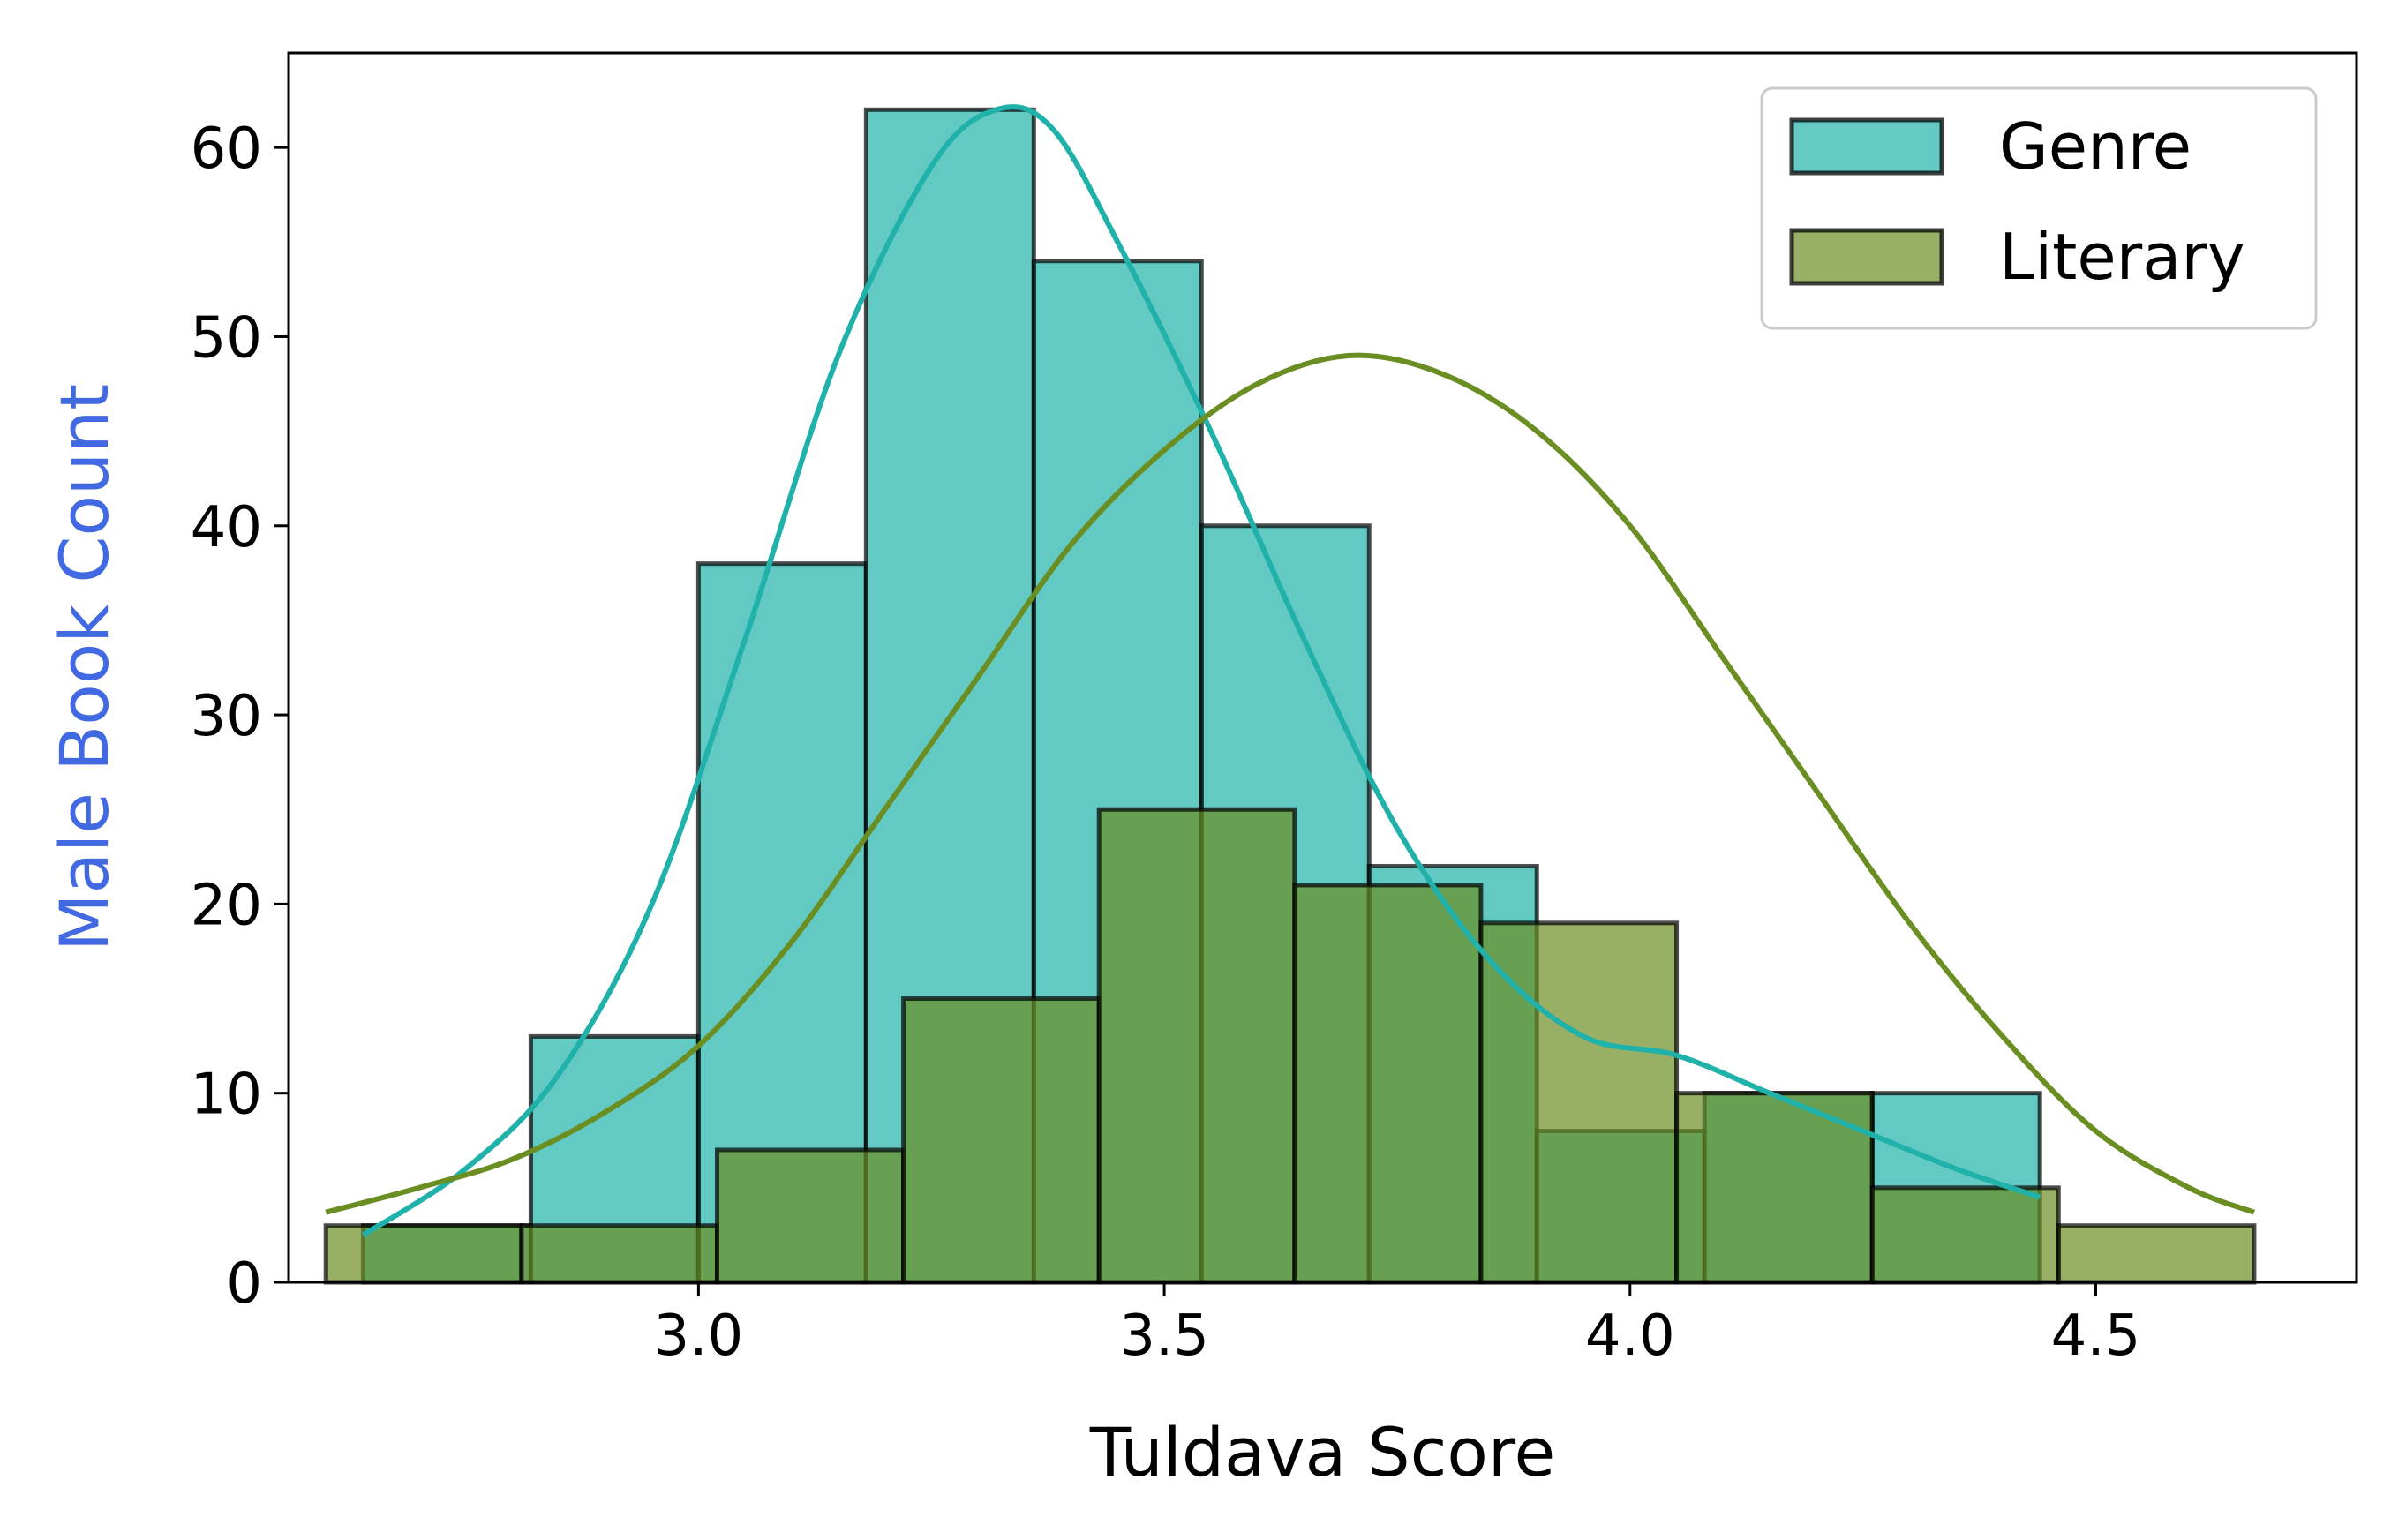  Describe the element at coordinates (1867, 147) in the screenshot. I see `legend-swatch-genre` at that location.